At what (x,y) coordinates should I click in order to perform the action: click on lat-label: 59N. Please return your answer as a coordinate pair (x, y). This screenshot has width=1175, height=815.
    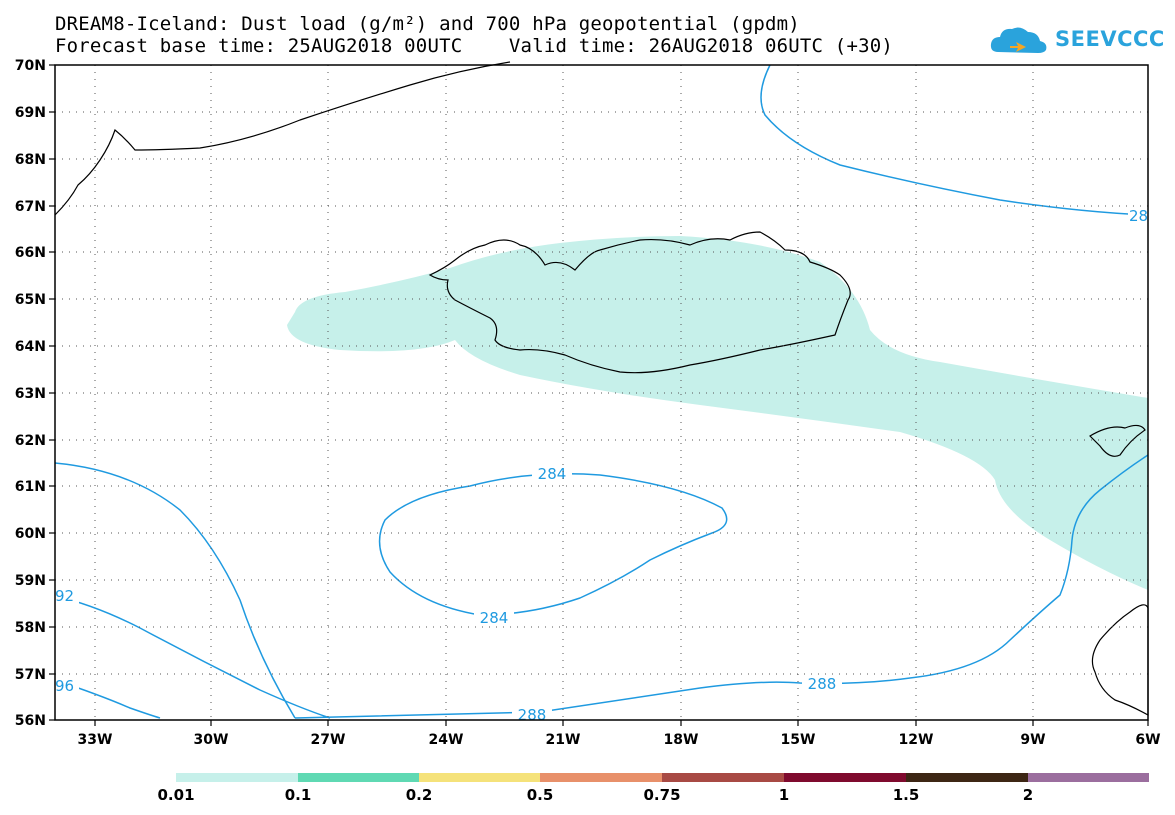
    Looking at the image, I should click on (30, 581).